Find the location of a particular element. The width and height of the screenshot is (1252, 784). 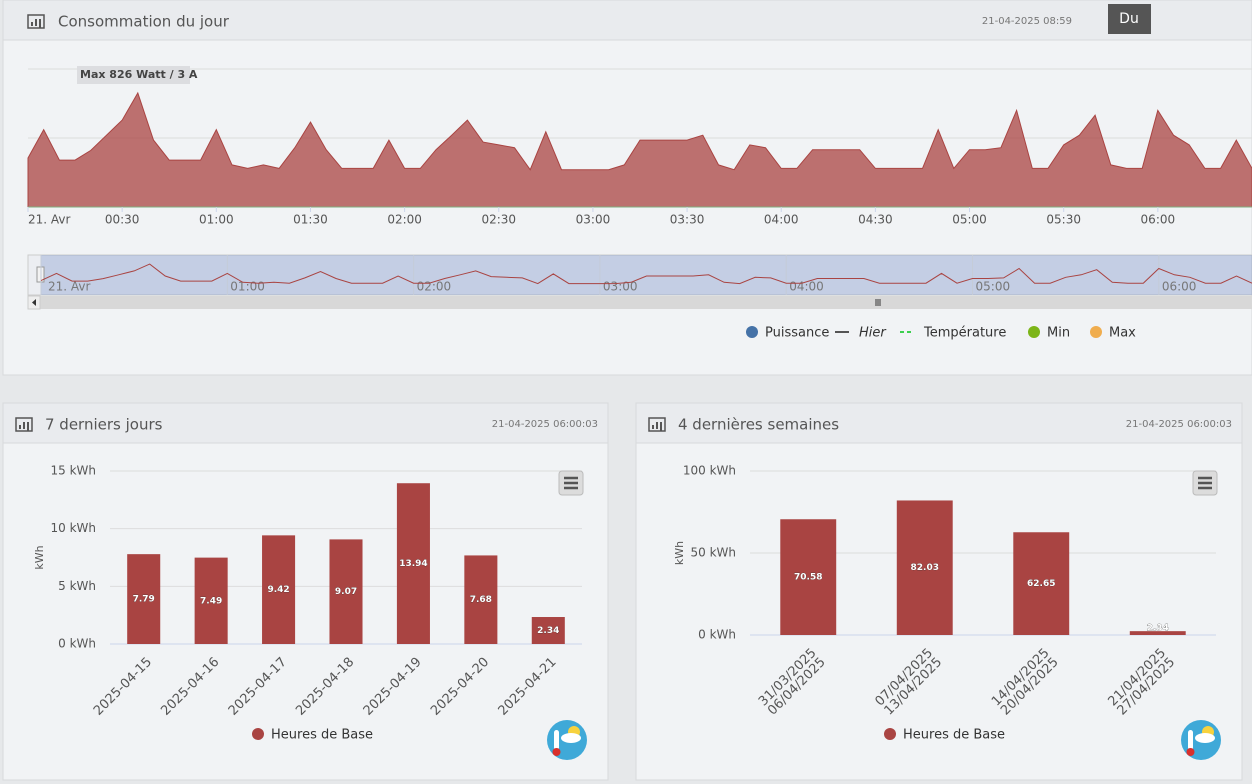

legend-label: Min is located at coordinates (1058, 333).